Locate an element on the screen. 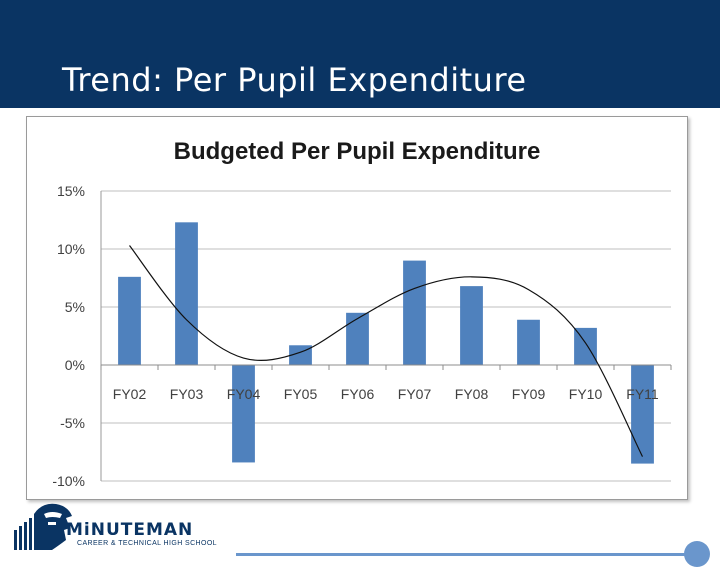  y-tick-label: 0% is located at coordinates (75, 365).